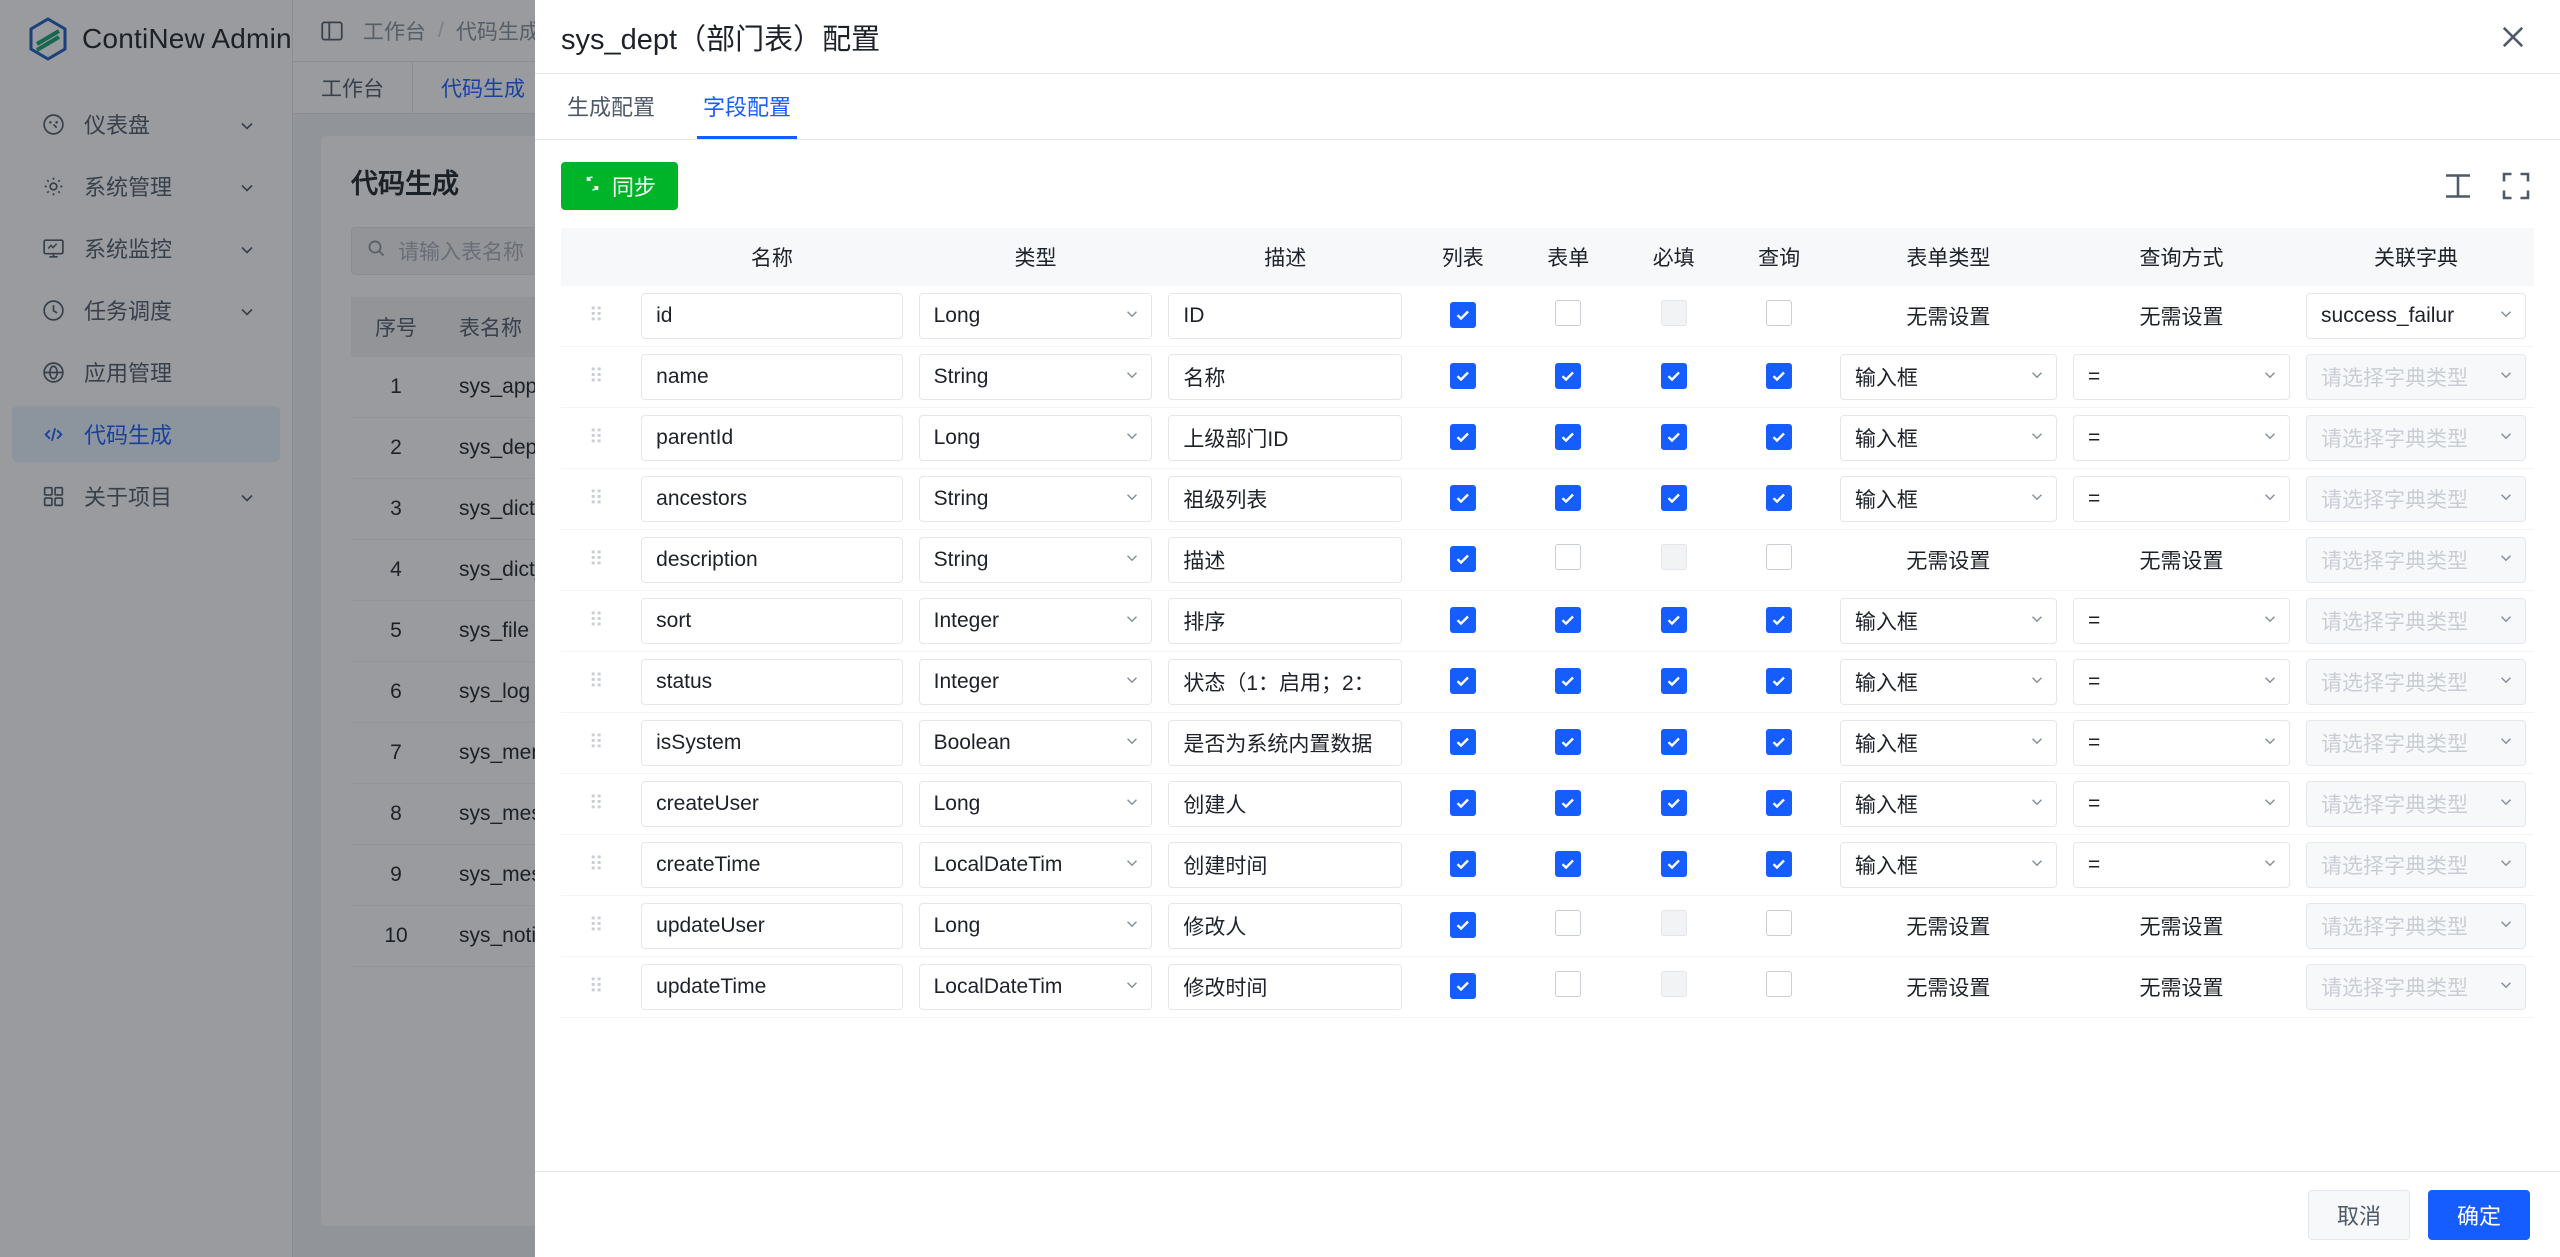 The width and height of the screenshot is (2560, 1257). What do you see at coordinates (747, 114) in the screenshot?
I see `tab-field-config: 字段配置` at bounding box center [747, 114].